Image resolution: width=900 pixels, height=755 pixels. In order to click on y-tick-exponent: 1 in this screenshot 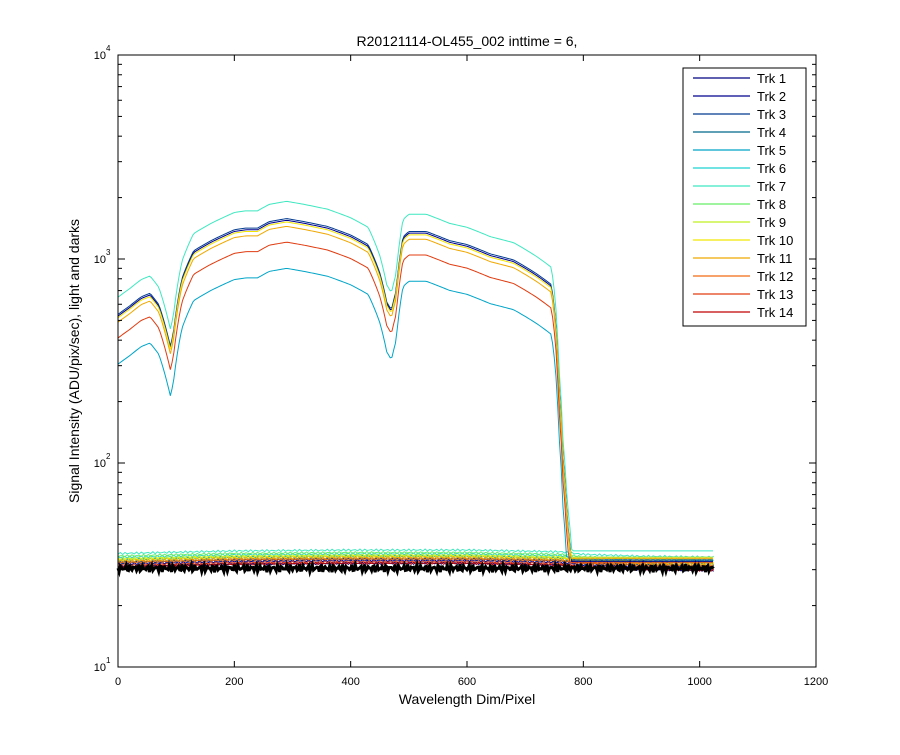, I will do `click(108, 660)`.